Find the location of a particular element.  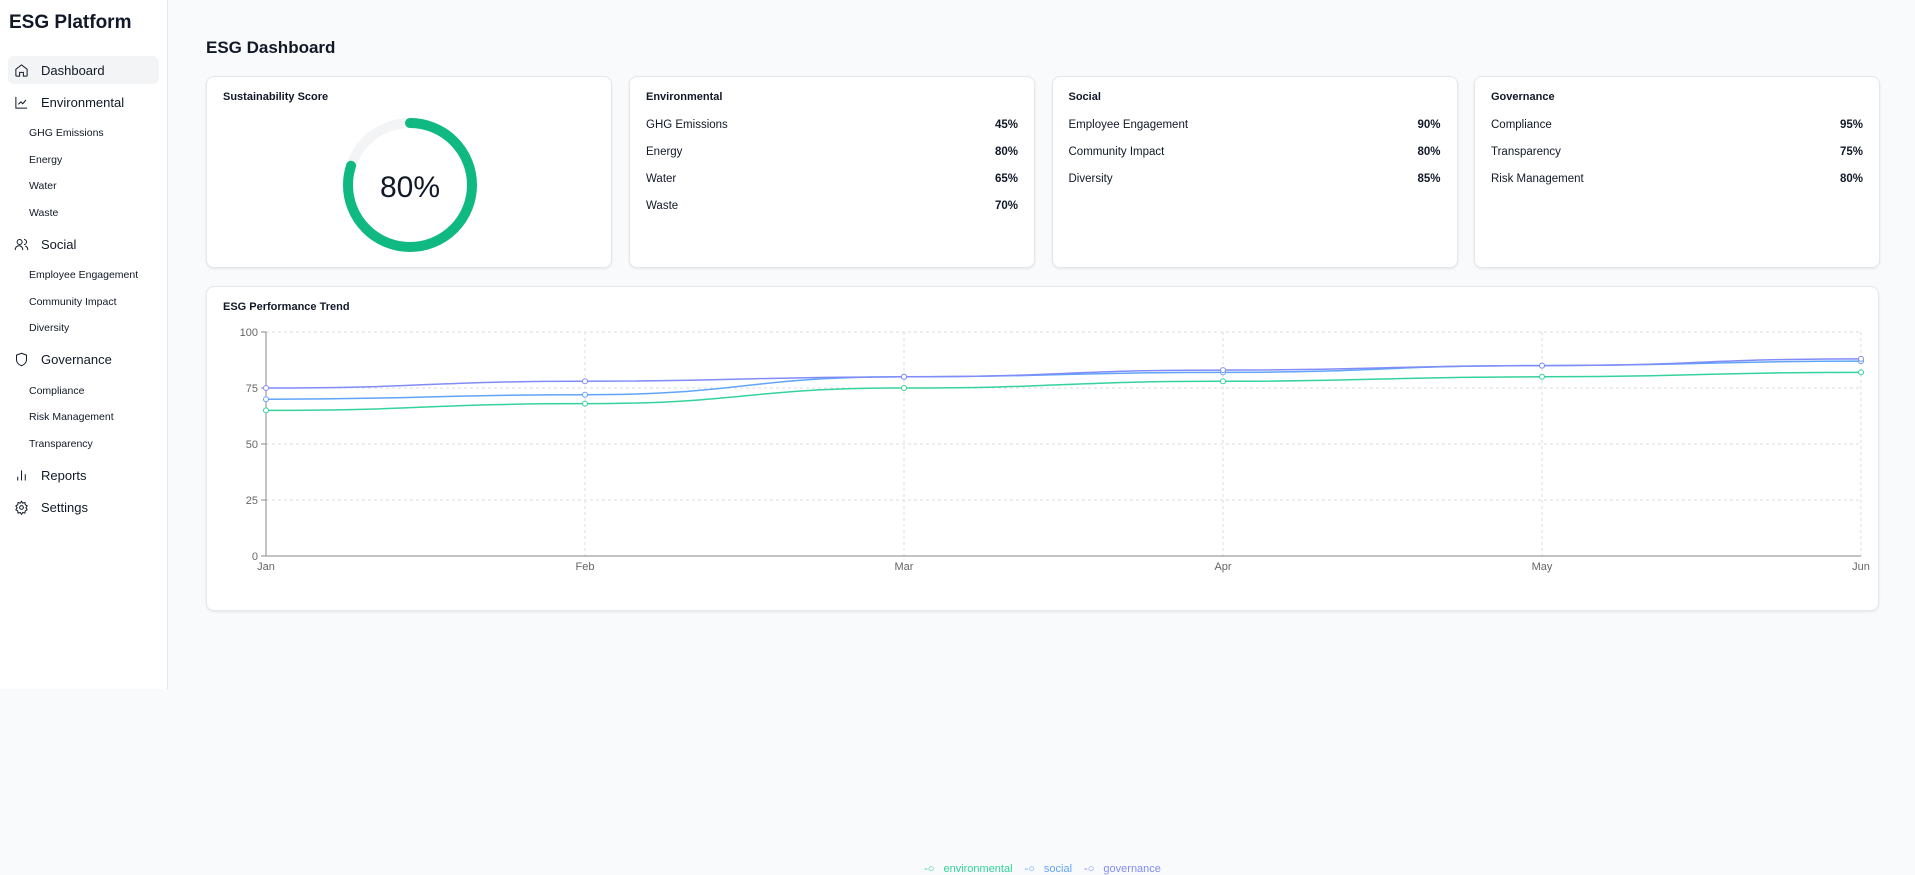

y-tick-label: 25 is located at coordinates (252, 501).